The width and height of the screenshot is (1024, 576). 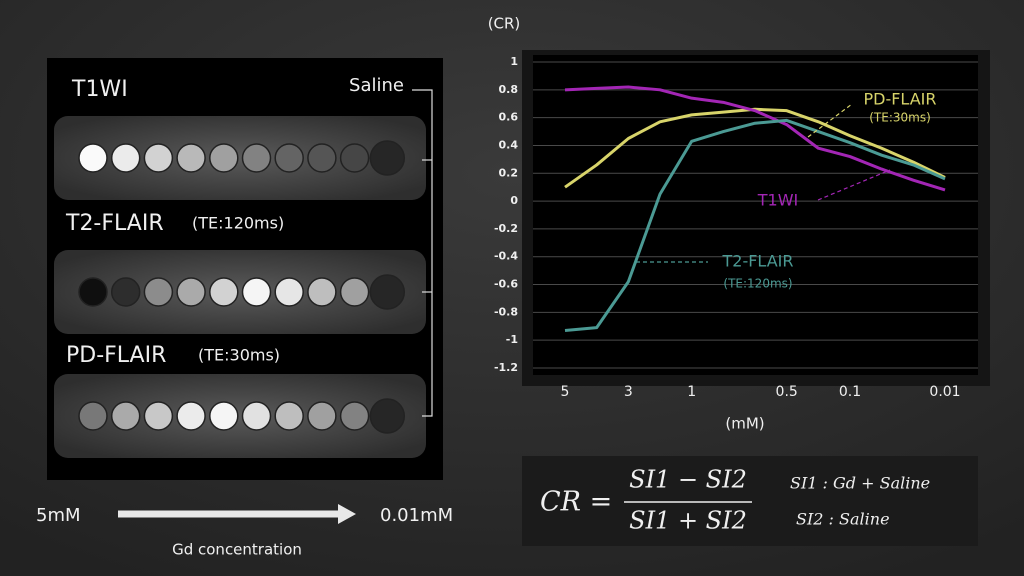 What do you see at coordinates (504, 24) in the screenshot?
I see `y-axis-title: (CR)` at bounding box center [504, 24].